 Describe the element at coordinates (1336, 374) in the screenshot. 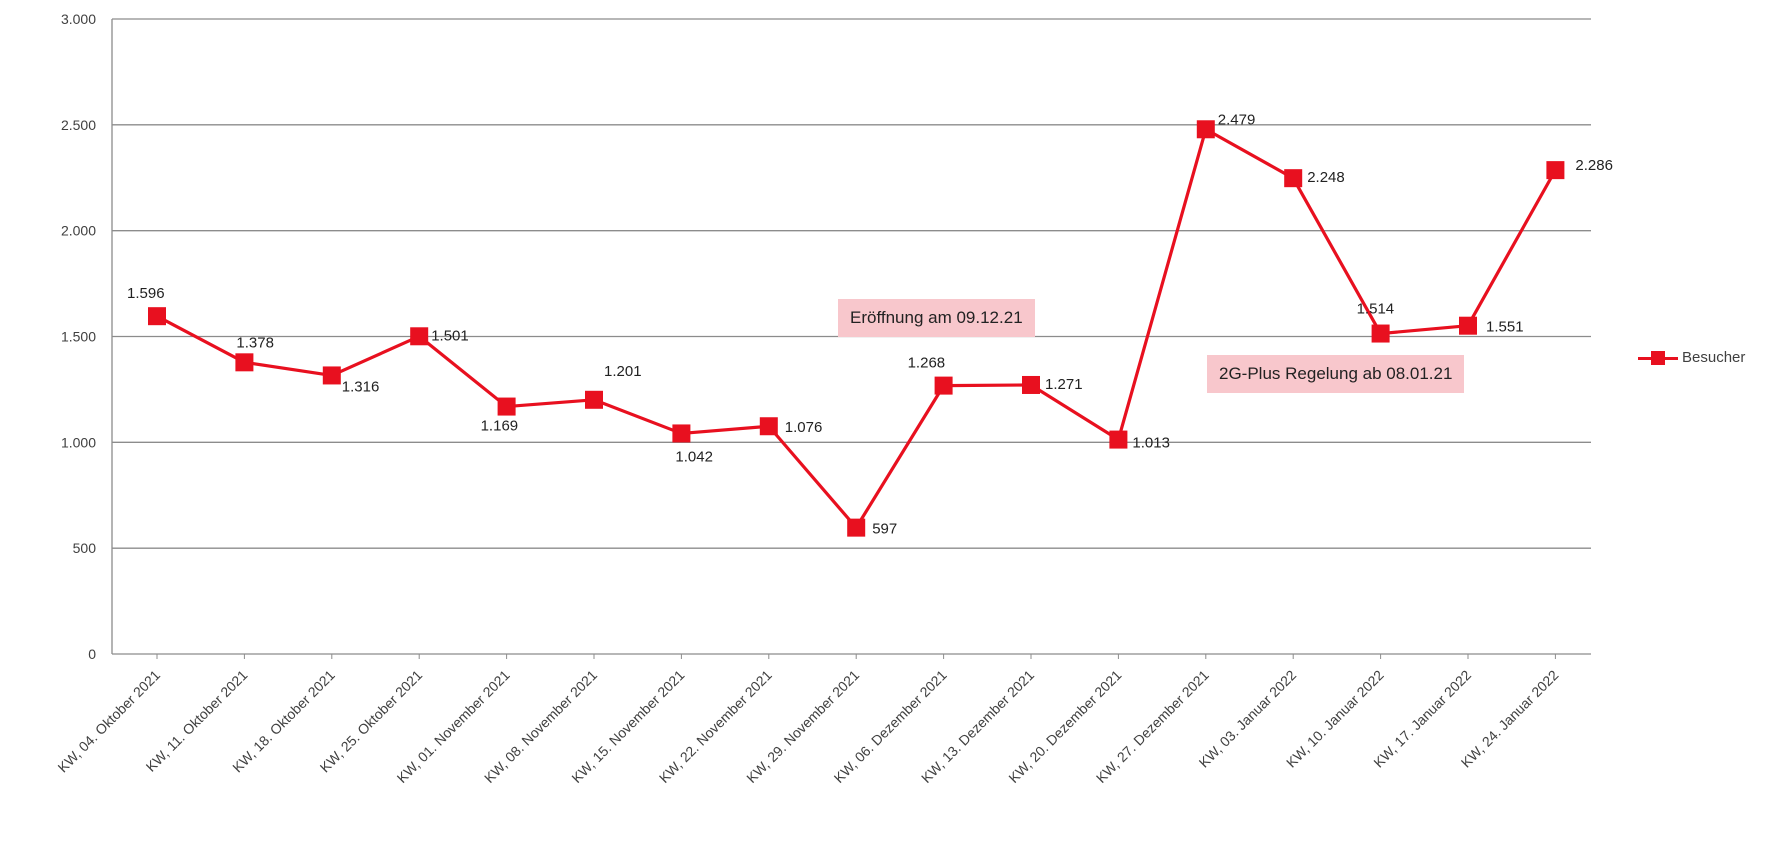

I see `annotation-2g-plus: 2G-Plus Regelung ab 08.01.21` at that location.